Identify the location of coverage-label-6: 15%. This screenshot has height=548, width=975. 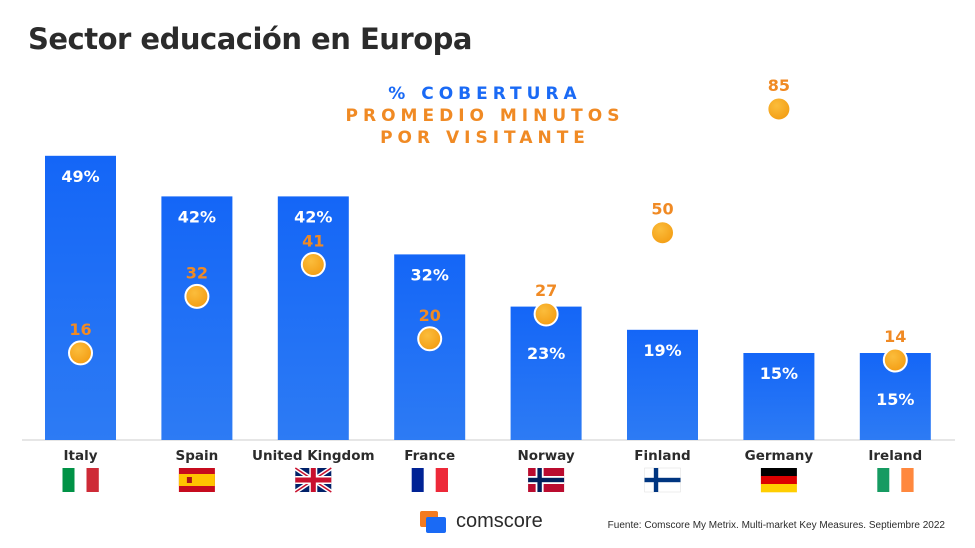
(779, 373).